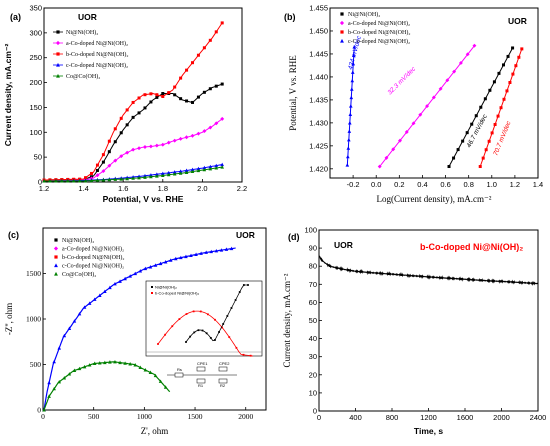 Image resolution: width=550 pixels, height=446 pixels. What do you see at coordinates (342, 32) in the screenshot?
I see `legend-symbol-b-2-marker` at bounding box center [342, 32].